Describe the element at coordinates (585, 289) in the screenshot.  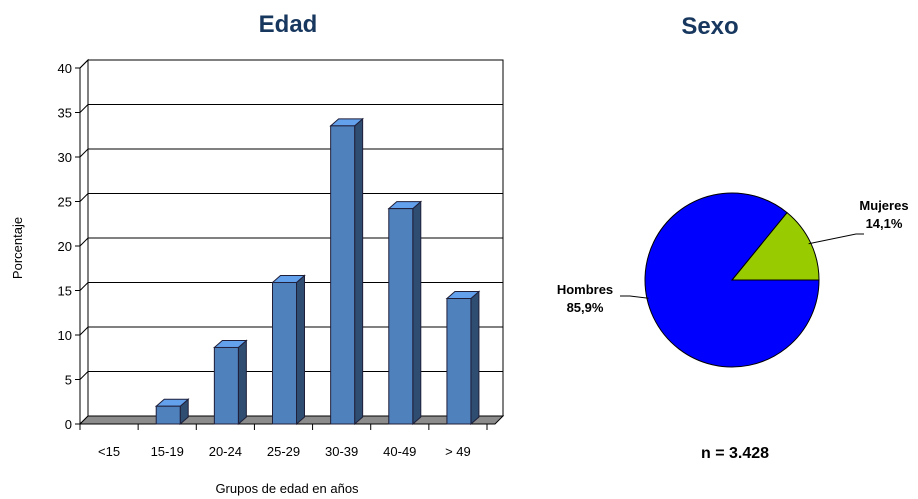
I see `pie-label-hombres-name: Hombres` at that location.